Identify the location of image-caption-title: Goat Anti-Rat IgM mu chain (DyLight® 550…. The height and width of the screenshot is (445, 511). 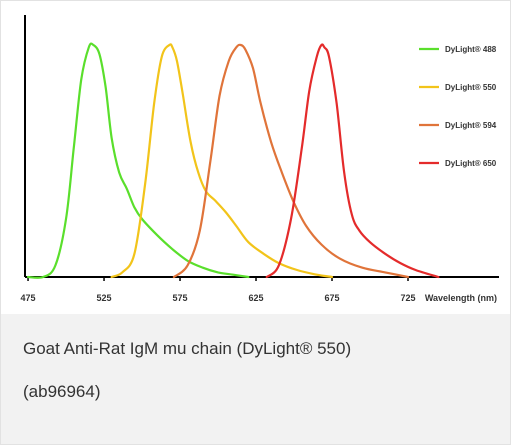
(187, 348).